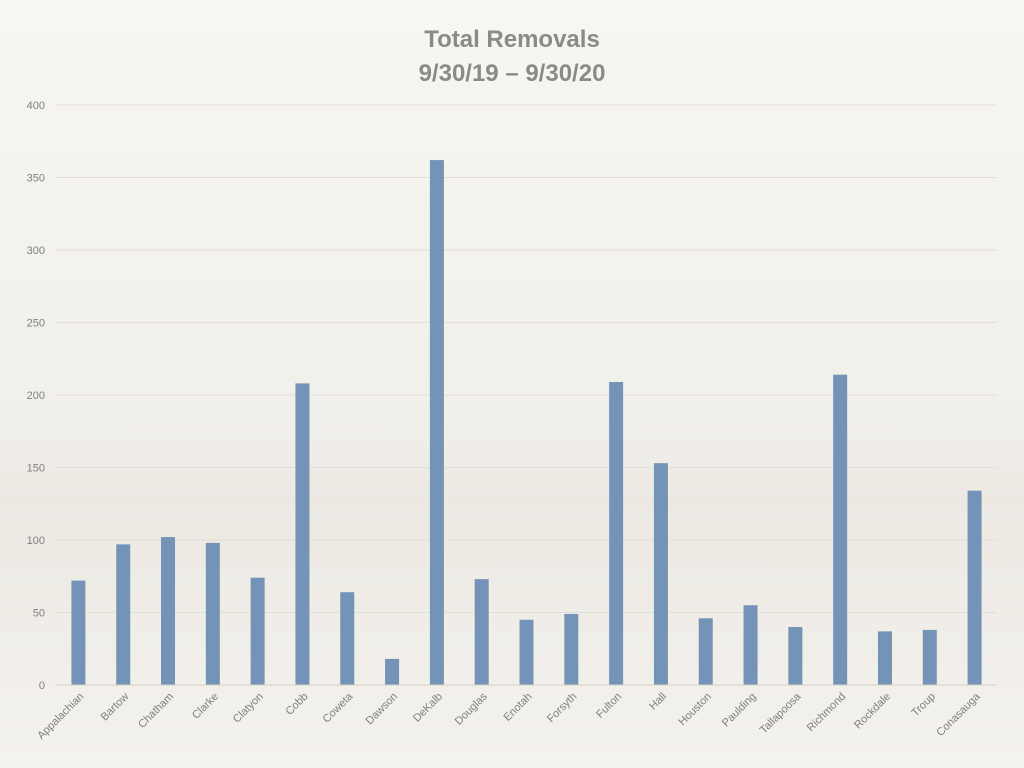 The height and width of the screenshot is (768, 1024). I want to click on y-tick-label: 250, so click(36, 324).